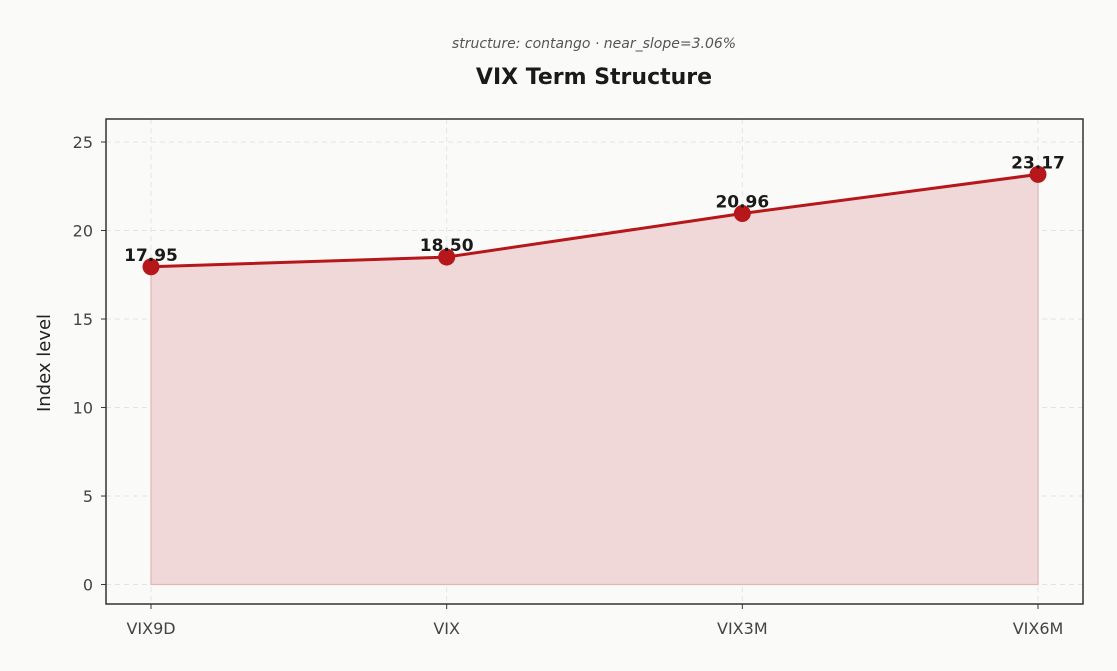  Describe the element at coordinates (742, 628) in the screenshot. I see `x-tick-label: VIX3M` at that location.